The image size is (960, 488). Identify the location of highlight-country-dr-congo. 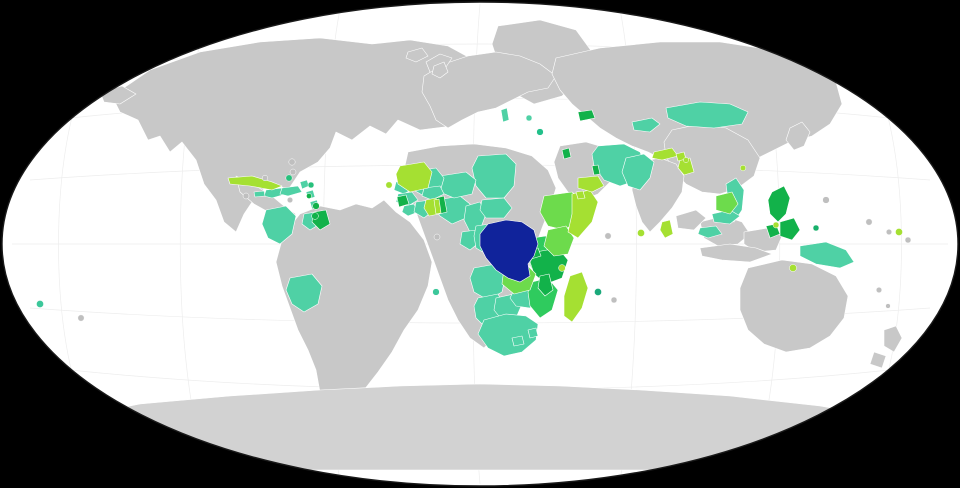
(509, 251).